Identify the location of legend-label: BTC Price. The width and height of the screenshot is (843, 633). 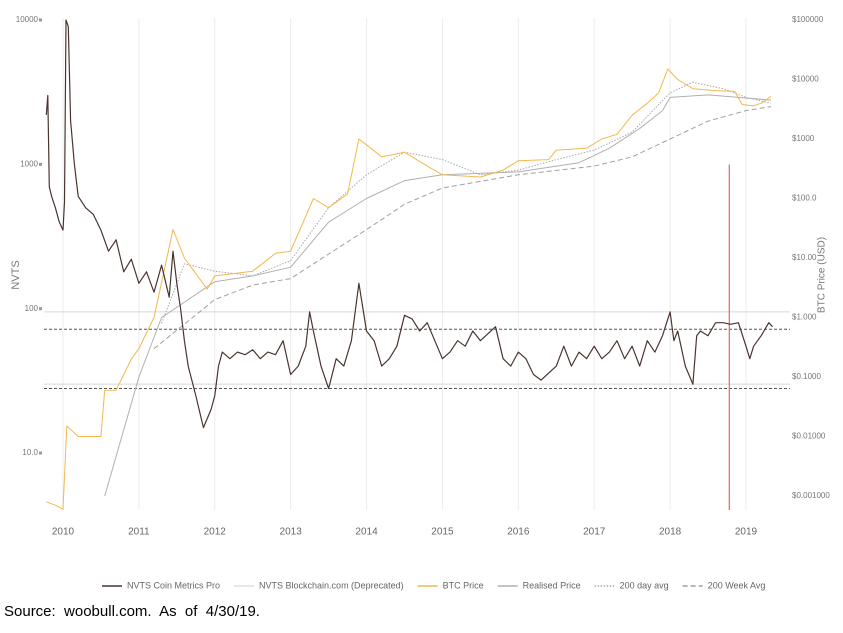
(463, 585).